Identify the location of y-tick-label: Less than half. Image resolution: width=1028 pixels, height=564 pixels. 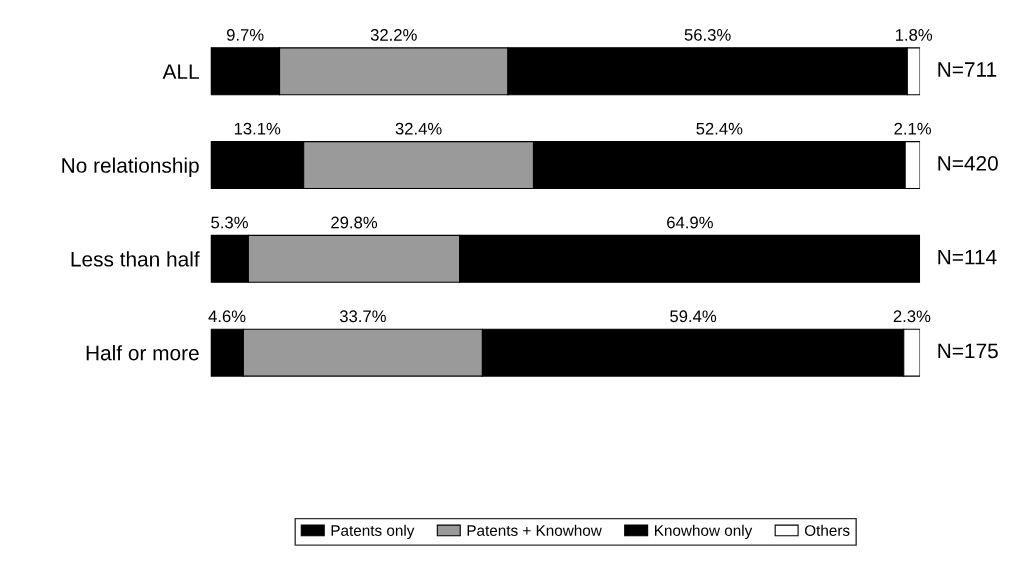
(135, 259).